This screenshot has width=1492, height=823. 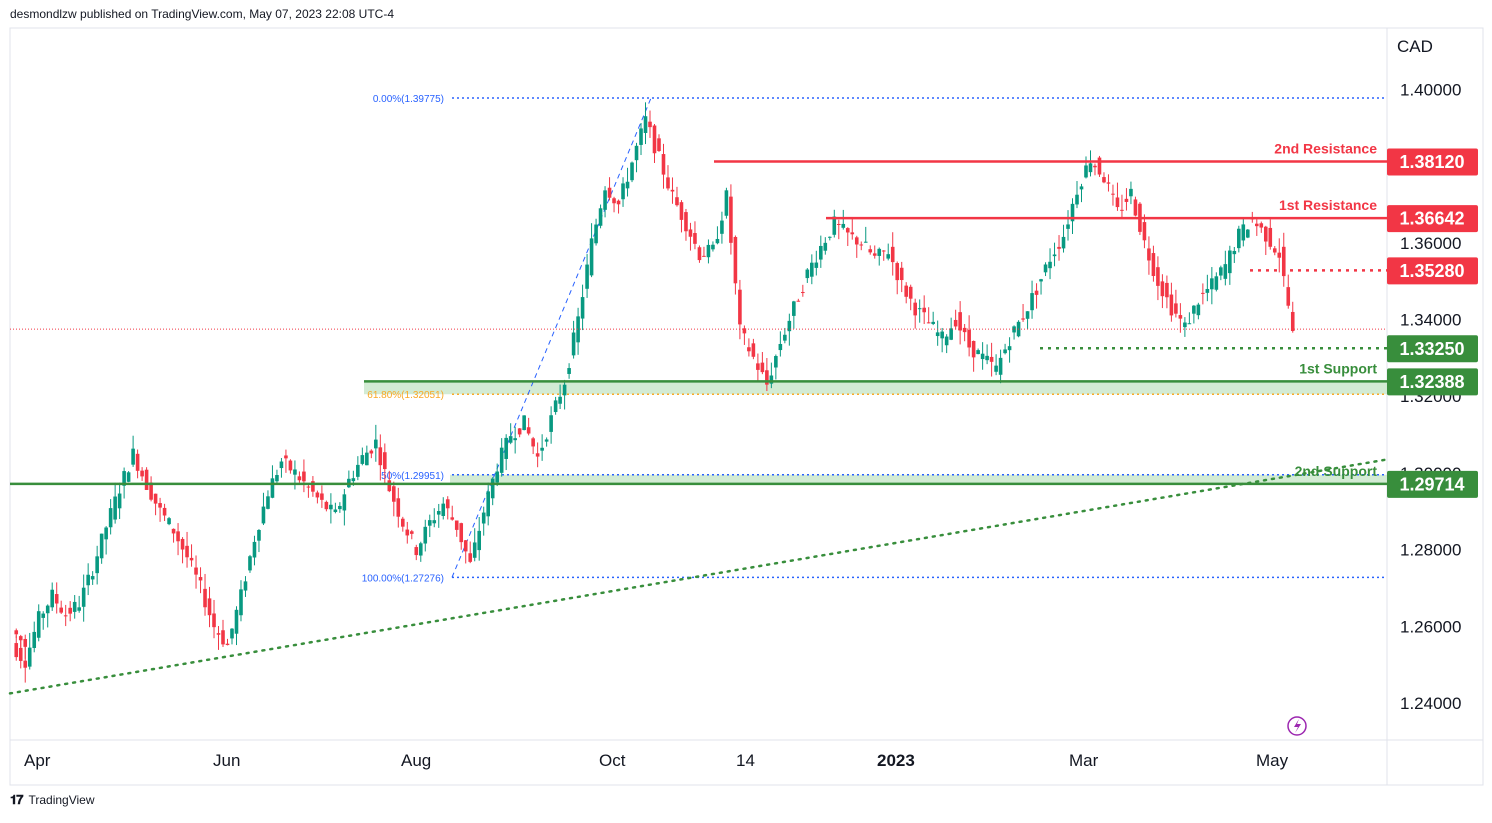 What do you see at coordinates (1432, 271) in the screenshot?
I see `price-tag: 1.35280` at bounding box center [1432, 271].